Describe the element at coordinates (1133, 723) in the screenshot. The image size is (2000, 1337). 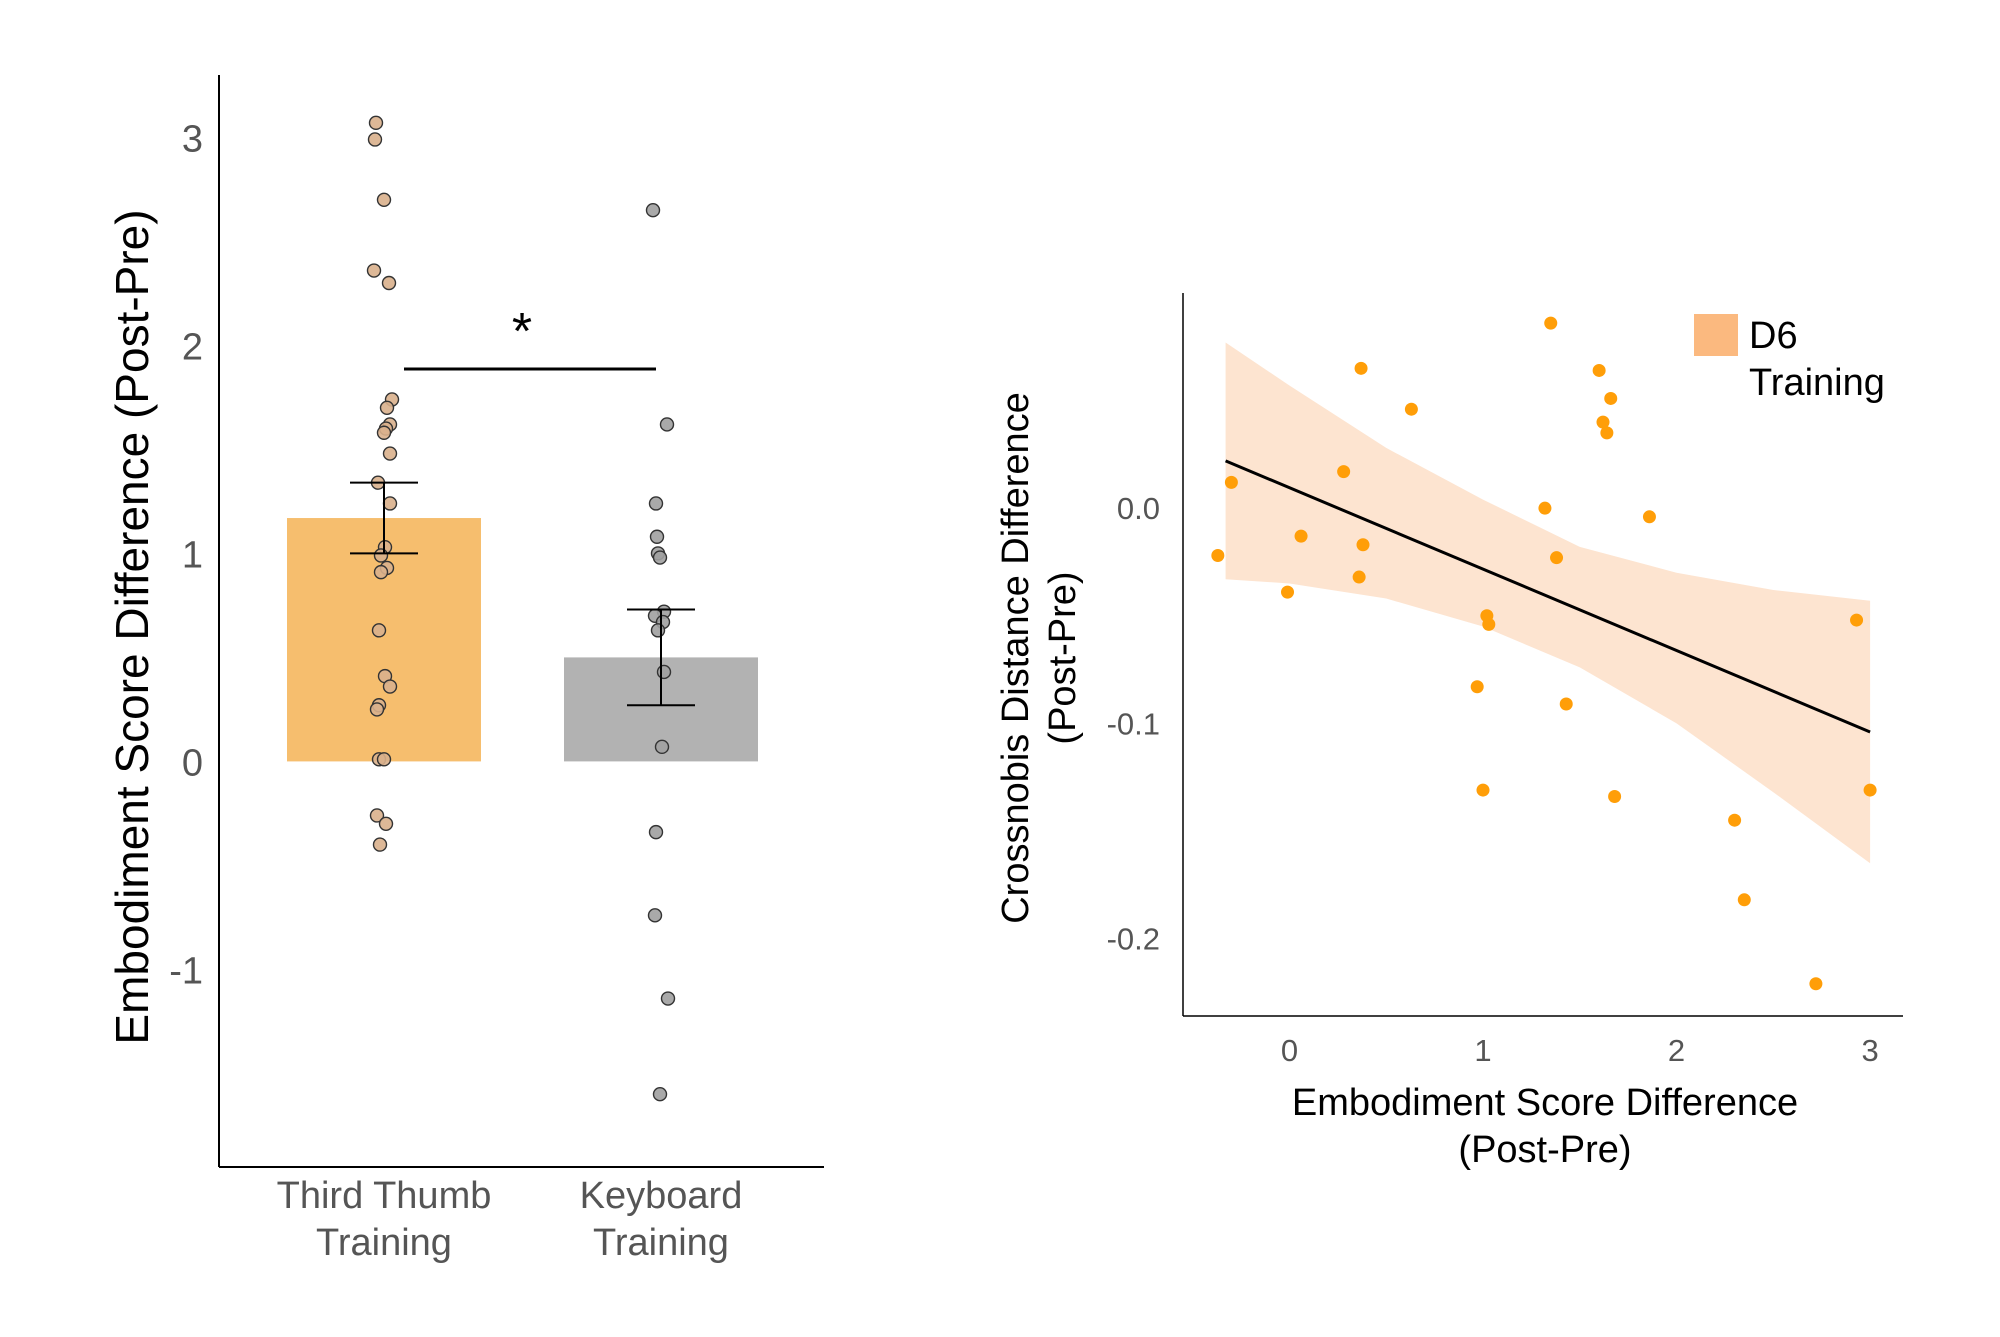
I see `y-tick-label-right: -0.1` at that location.